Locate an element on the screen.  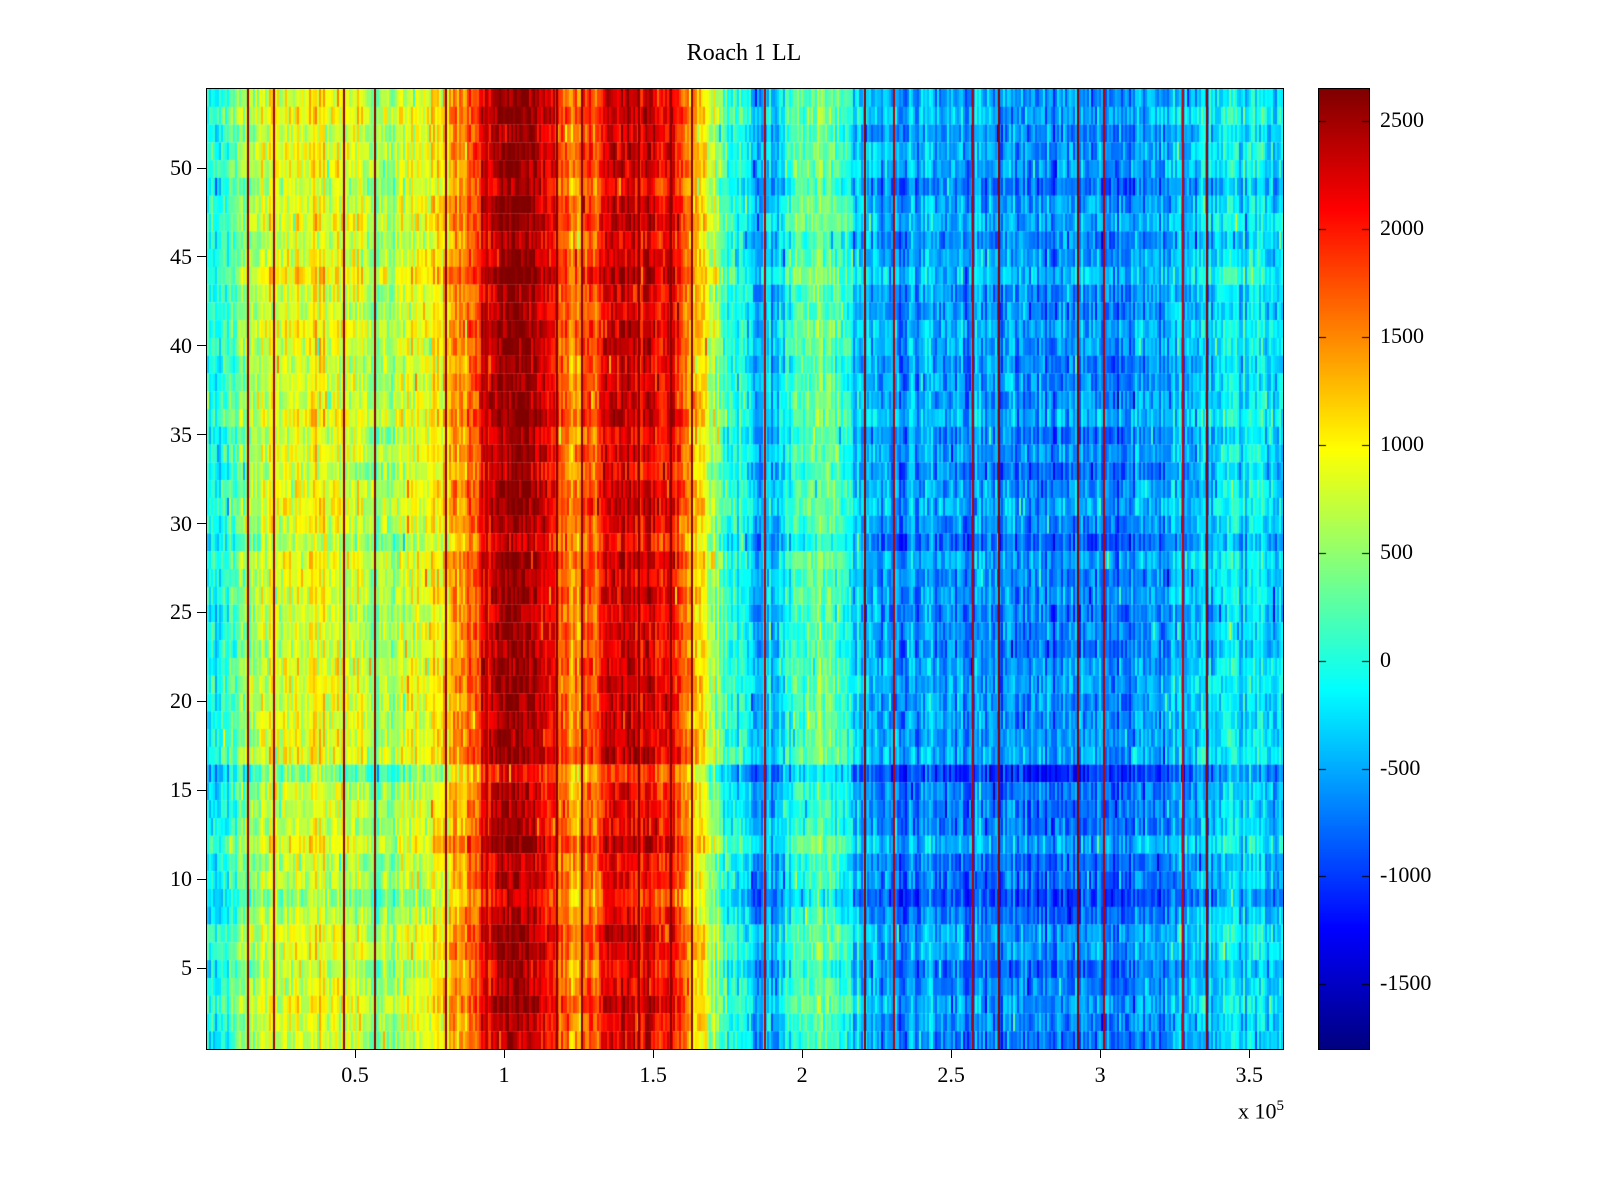
colorbar-gradient is located at coordinates (1344, 569).